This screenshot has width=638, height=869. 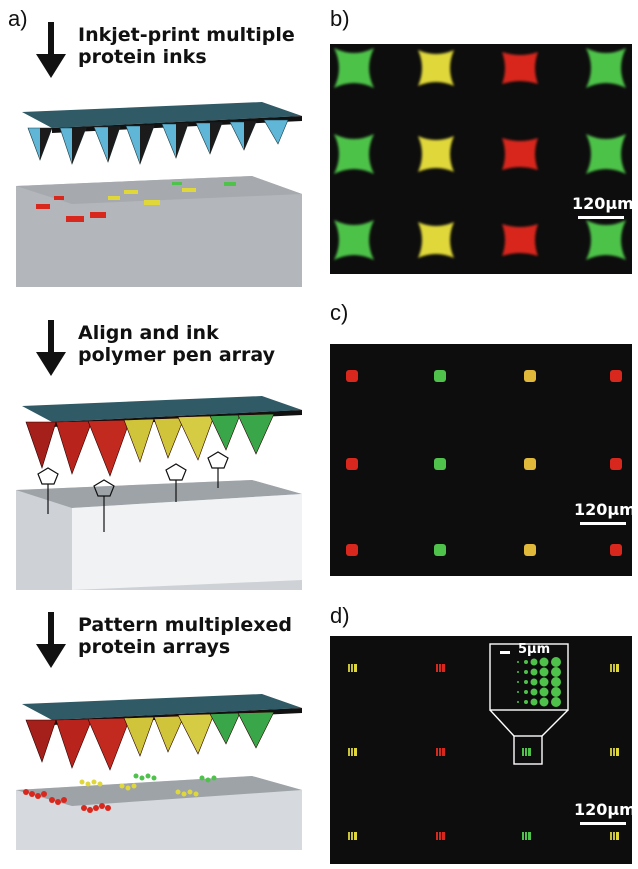 What do you see at coordinates (340, 615) in the screenshot?
I see `panel-label-d: d)` at bounding box center [340, 615].